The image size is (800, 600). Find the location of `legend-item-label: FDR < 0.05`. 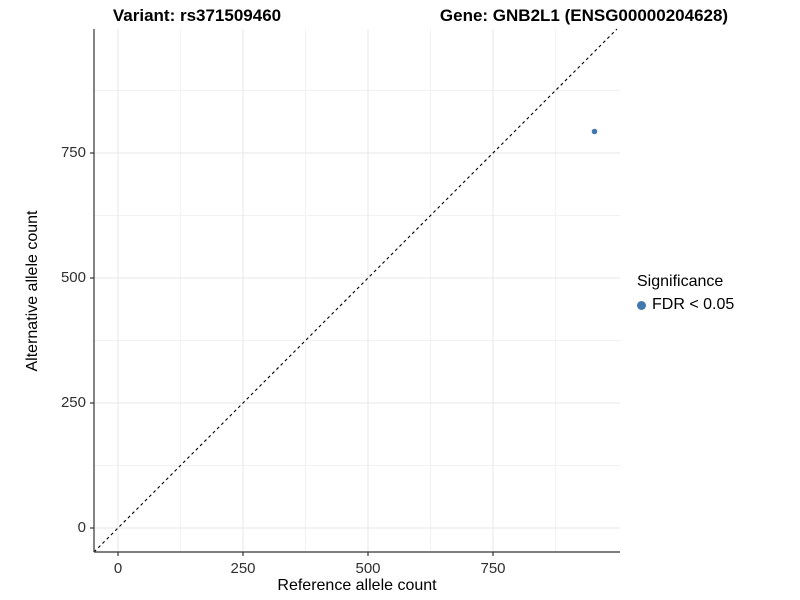

legend-item-label: FDR < 0.05 is located at coordinates (693, 304).